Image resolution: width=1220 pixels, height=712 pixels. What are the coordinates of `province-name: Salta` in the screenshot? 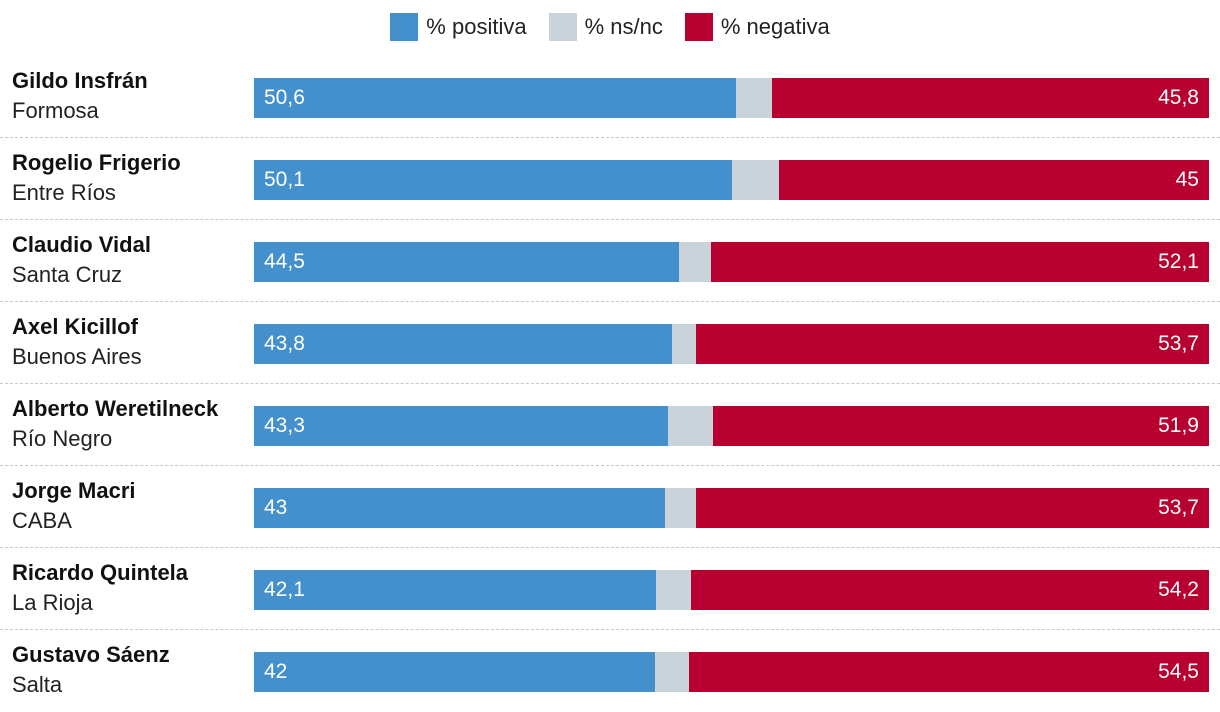 It's located at (37, 684).